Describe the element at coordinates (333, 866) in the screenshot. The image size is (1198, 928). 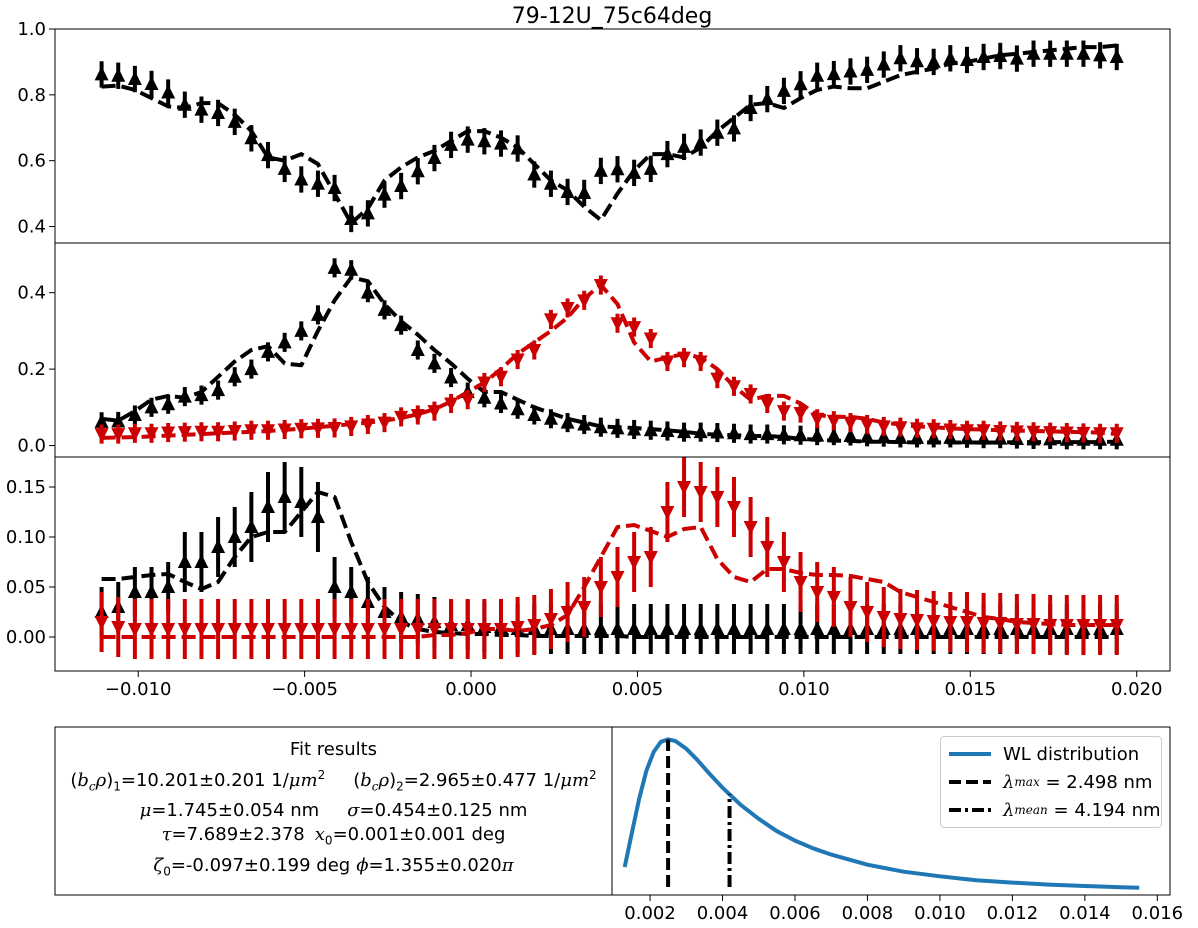
I see `fit-zeta-phi: ζ0=-0.097±0.199 deg ϕ=1.355±0.020π` at that location.